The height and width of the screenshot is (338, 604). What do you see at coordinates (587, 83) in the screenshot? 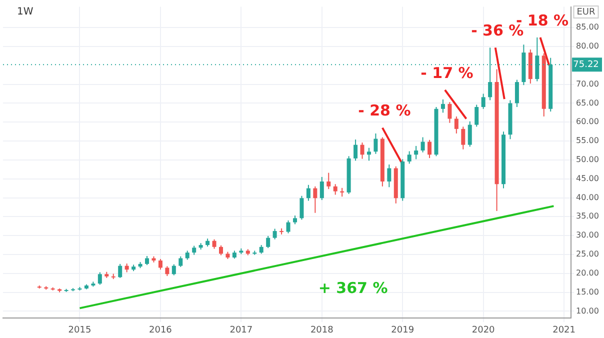
I see `y-tick-label: 70.00` at bounding box center [587, 83].